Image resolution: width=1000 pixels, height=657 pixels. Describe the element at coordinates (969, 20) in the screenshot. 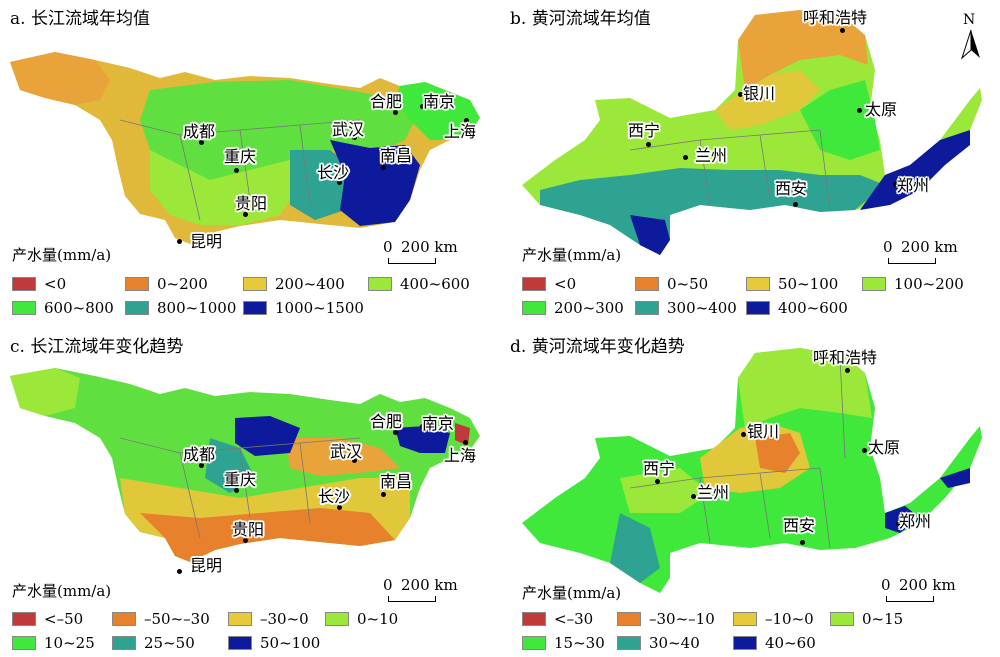

I see `north-label: N` at that location.